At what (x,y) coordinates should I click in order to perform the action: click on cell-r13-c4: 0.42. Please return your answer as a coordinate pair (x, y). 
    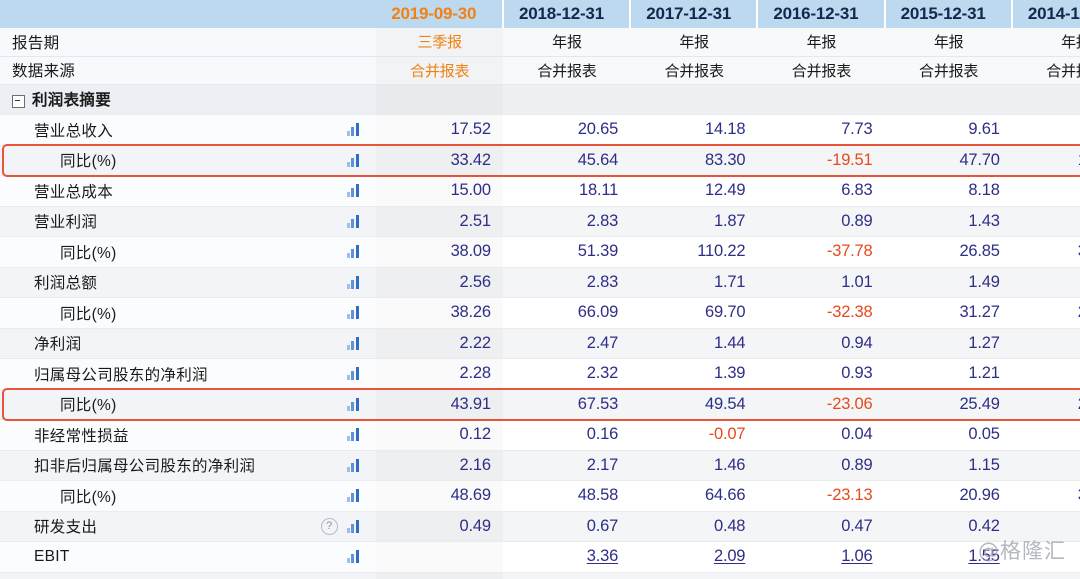
    Looking at the image, I should click on (948, 526).